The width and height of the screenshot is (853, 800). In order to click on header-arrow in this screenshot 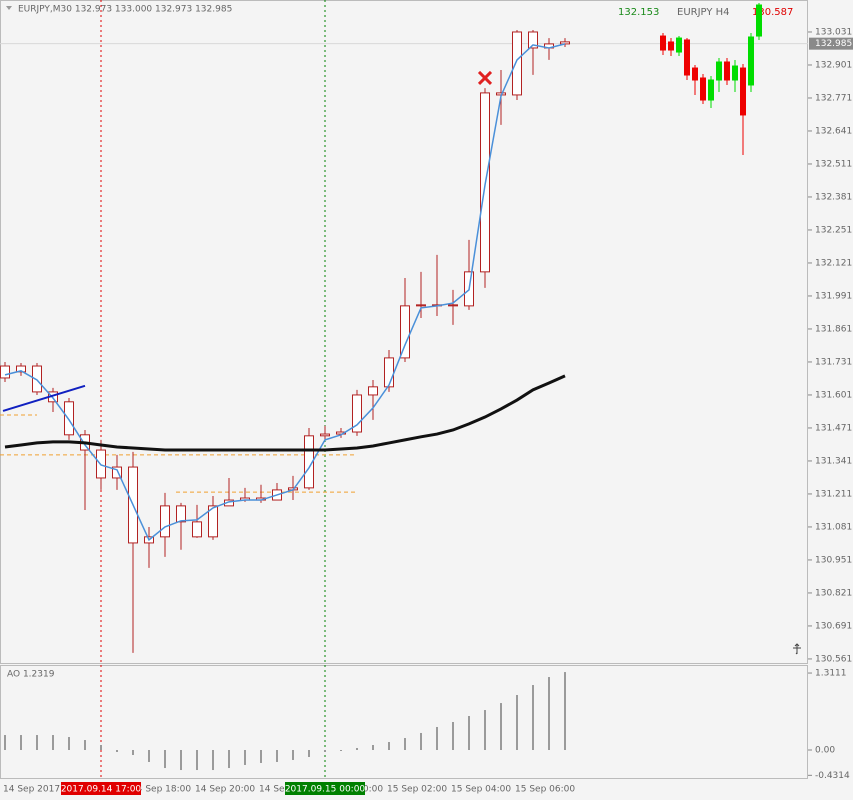, I will do `click(9, 8)`.